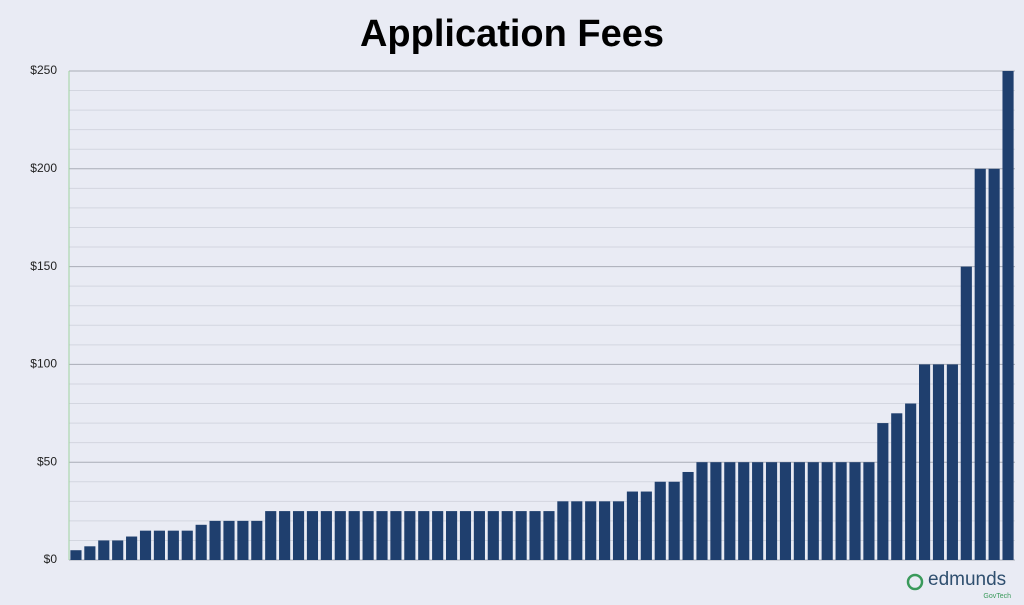 This screenshot has height=605, width=1024. I want to click on y-tick-label: $200, so click(43, 168).